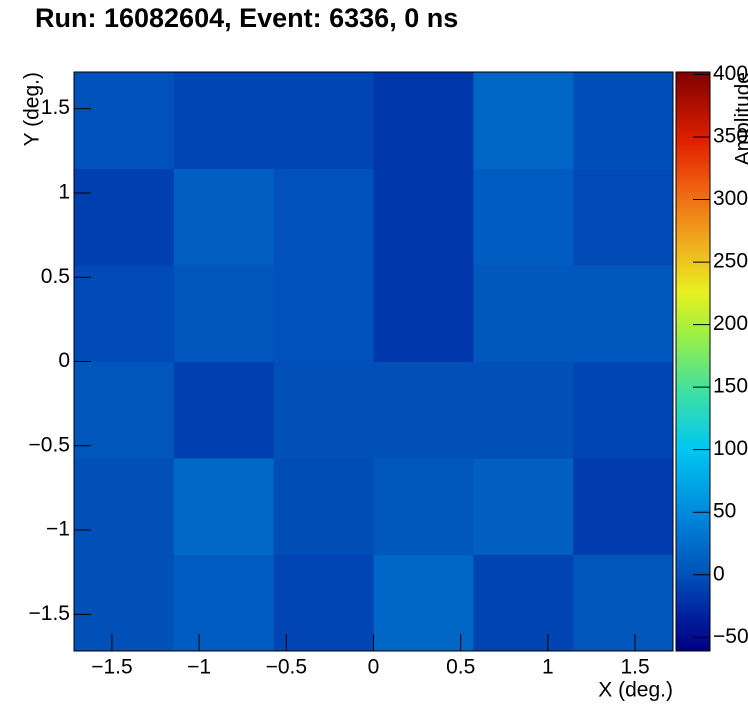 The width and height of the screenshot is (748, 724). I want to click on chart-title: Run: 16082604, Event: 6336, 0 ns, so click(246, 18).